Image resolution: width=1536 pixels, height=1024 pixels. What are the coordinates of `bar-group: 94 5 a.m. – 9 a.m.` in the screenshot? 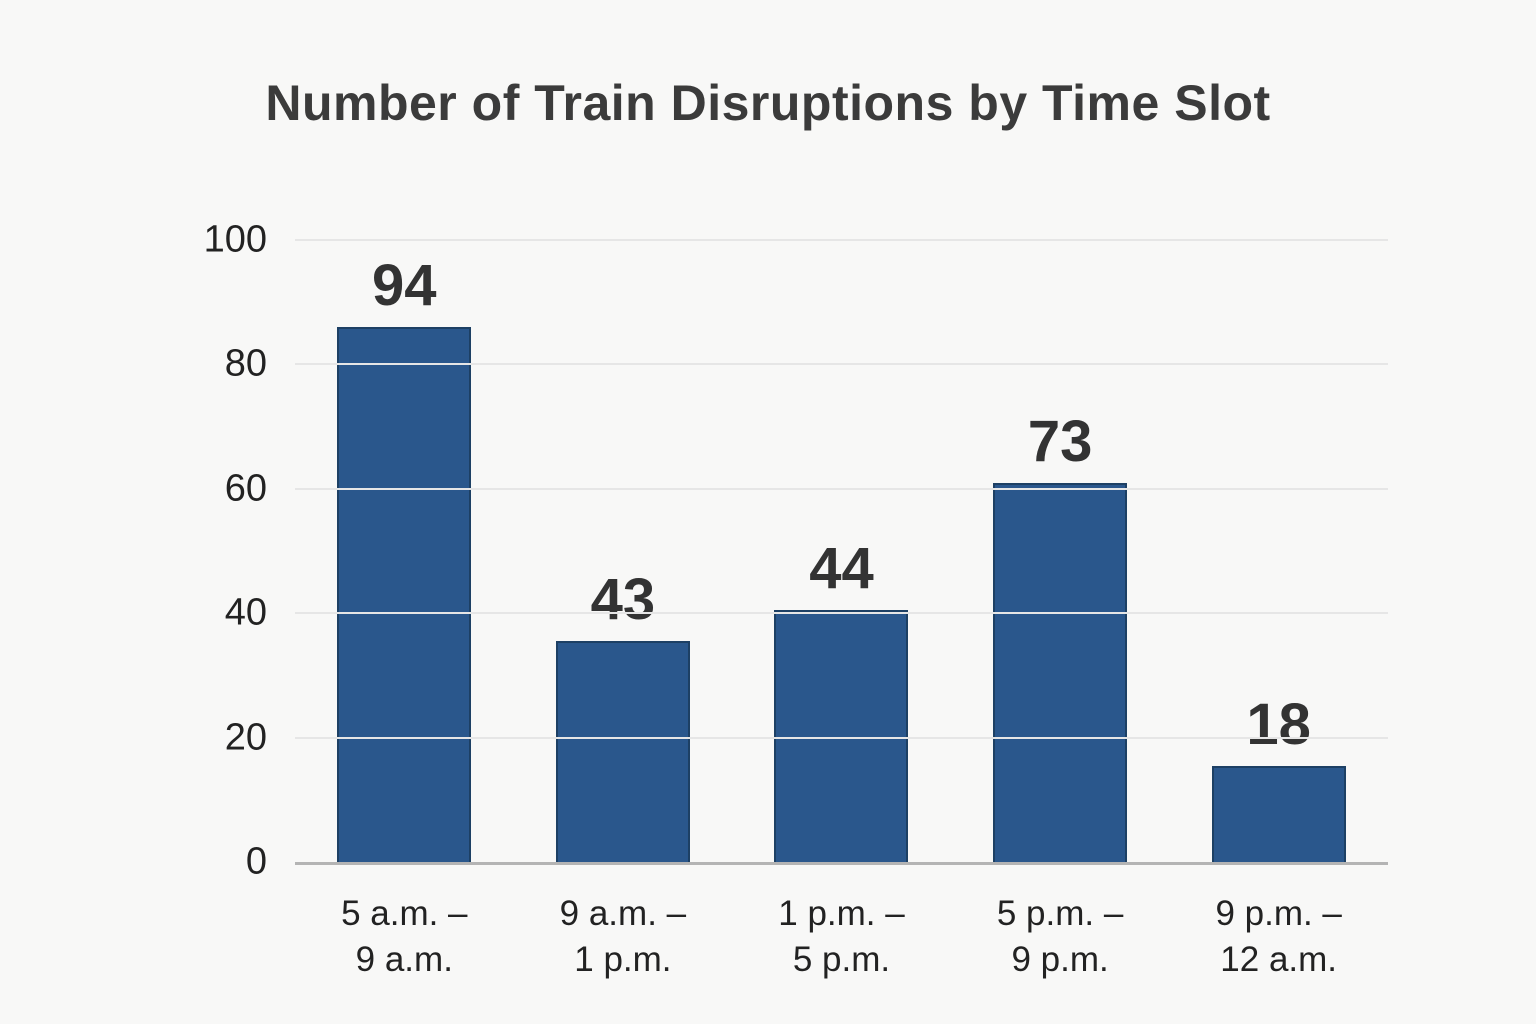 It's located at (404, 609).